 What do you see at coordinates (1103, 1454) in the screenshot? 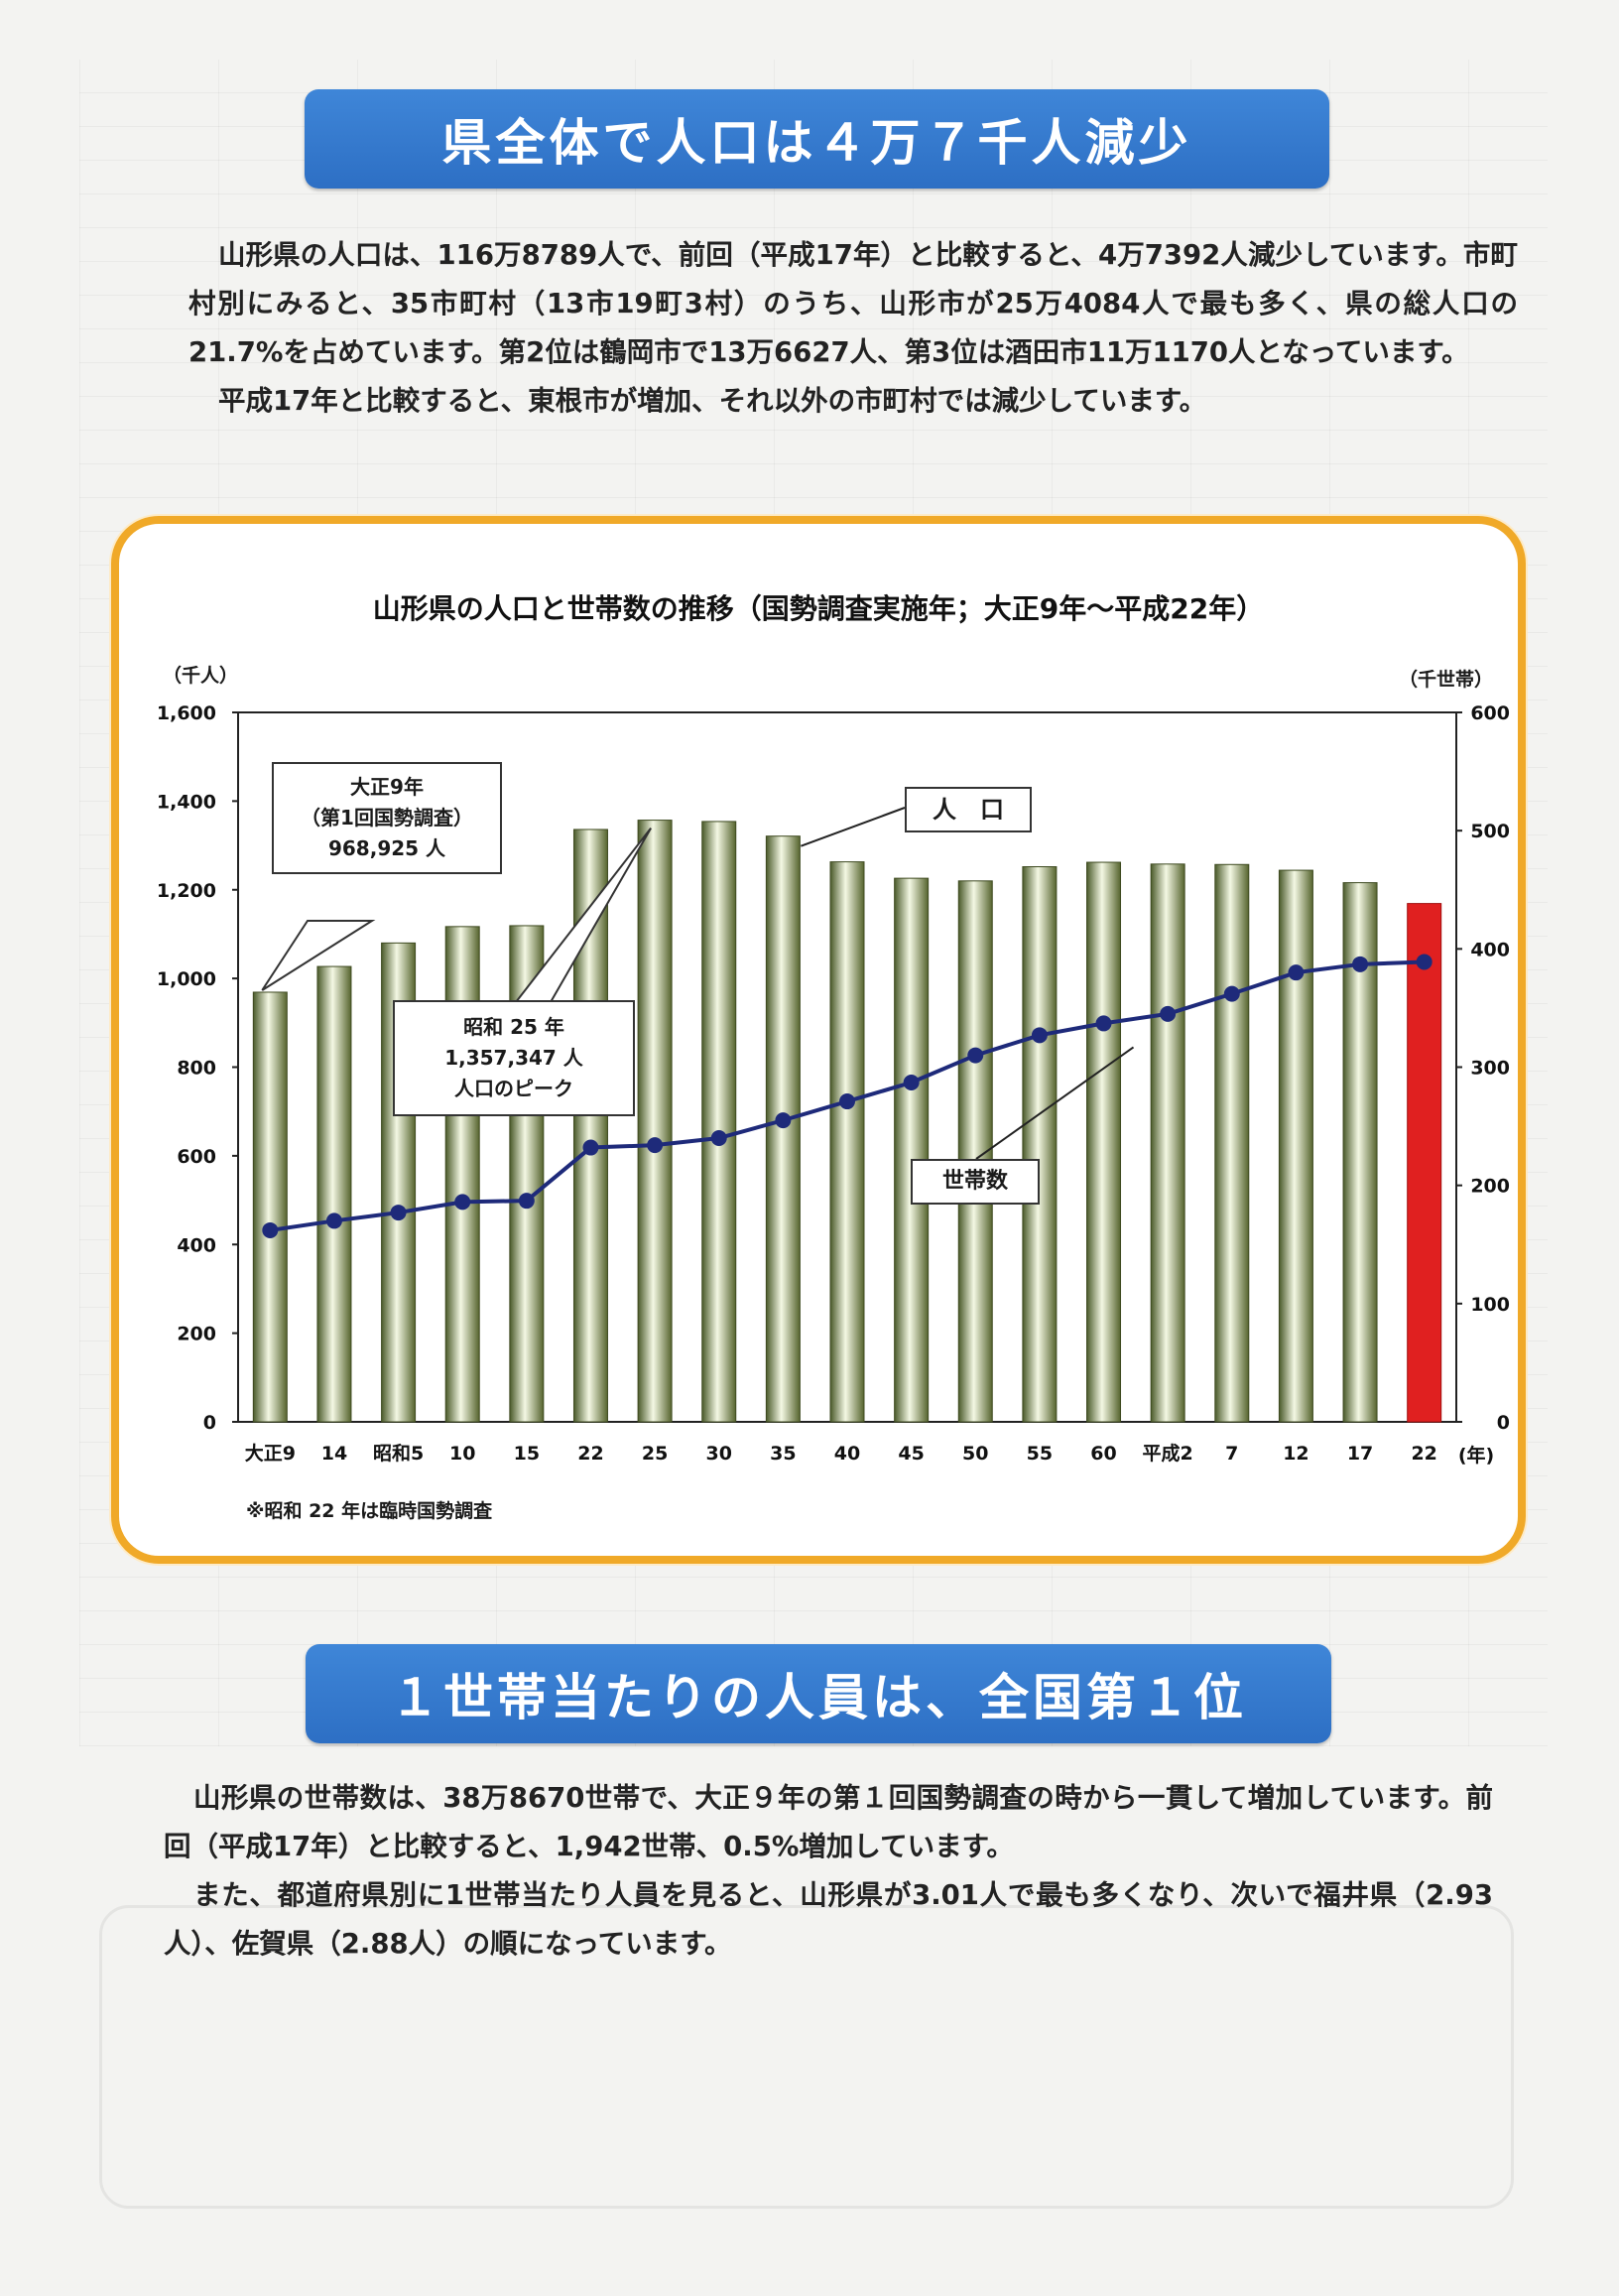
I see `x-tick-label: 60` at bounding box center [1103, 1454].